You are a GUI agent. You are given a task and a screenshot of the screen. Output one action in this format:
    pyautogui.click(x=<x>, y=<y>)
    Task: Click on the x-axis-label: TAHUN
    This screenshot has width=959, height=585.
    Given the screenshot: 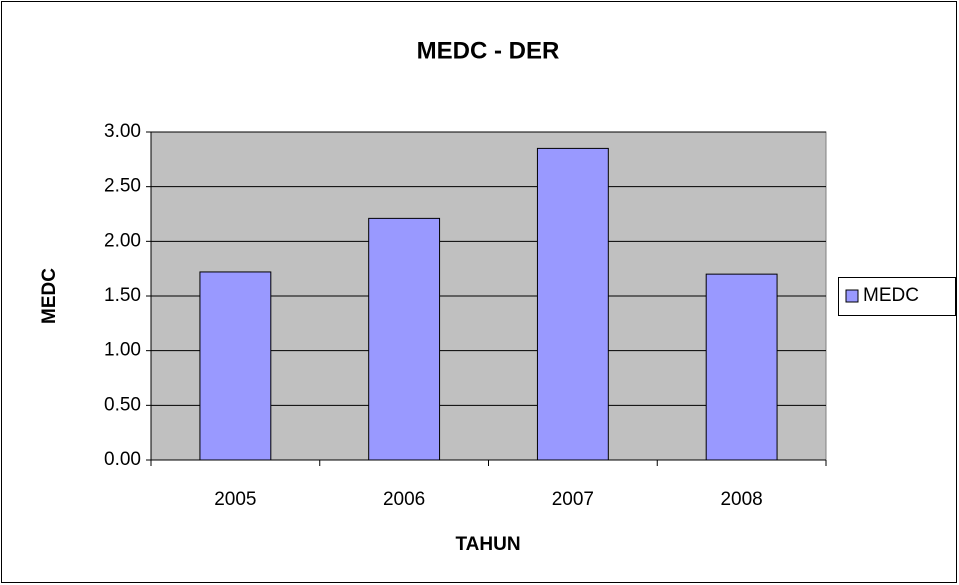 What is the action you would take?
    pyautogui.click(x=487, y=544)
    